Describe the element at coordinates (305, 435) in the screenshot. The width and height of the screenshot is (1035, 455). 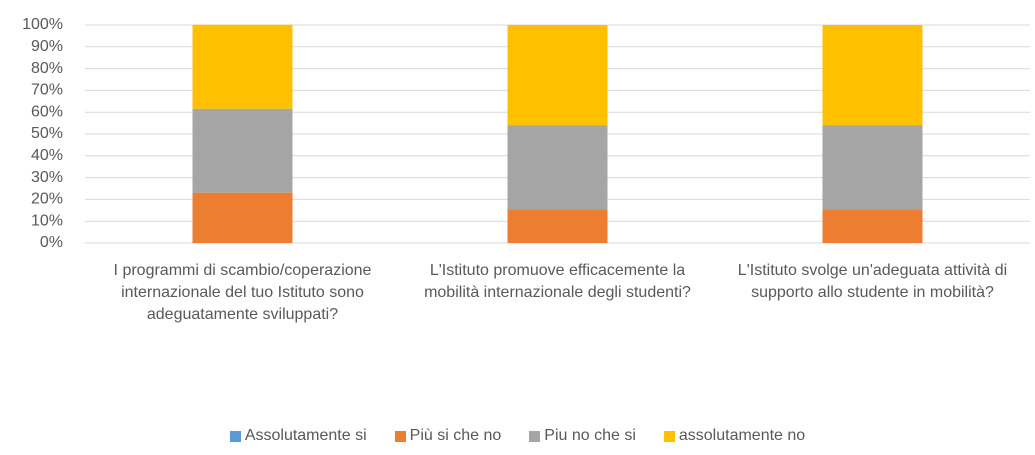
I see `legend-label: Assolutamente si` at that location.